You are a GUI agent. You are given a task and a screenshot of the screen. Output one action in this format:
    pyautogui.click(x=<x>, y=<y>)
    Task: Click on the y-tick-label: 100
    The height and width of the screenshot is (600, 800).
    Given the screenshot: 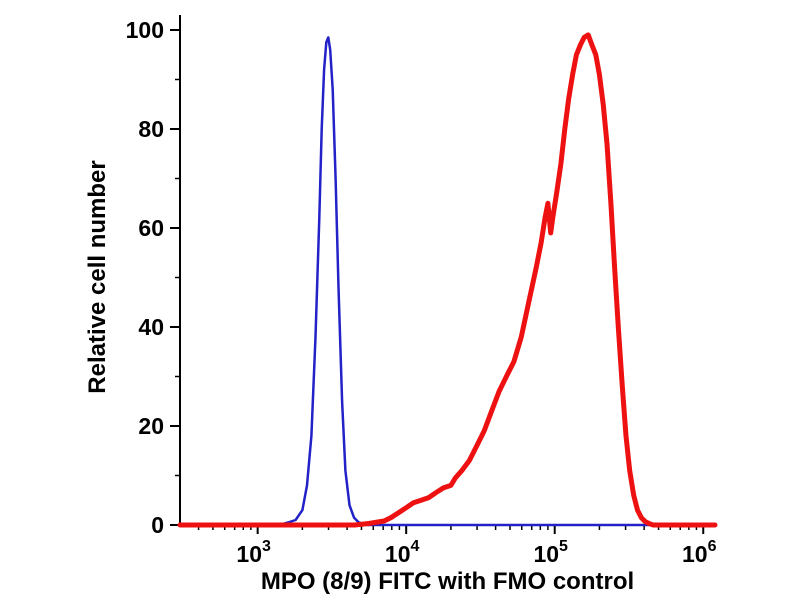 What is the action you would take?
    pyautogui.click(x=145, y=30)
    